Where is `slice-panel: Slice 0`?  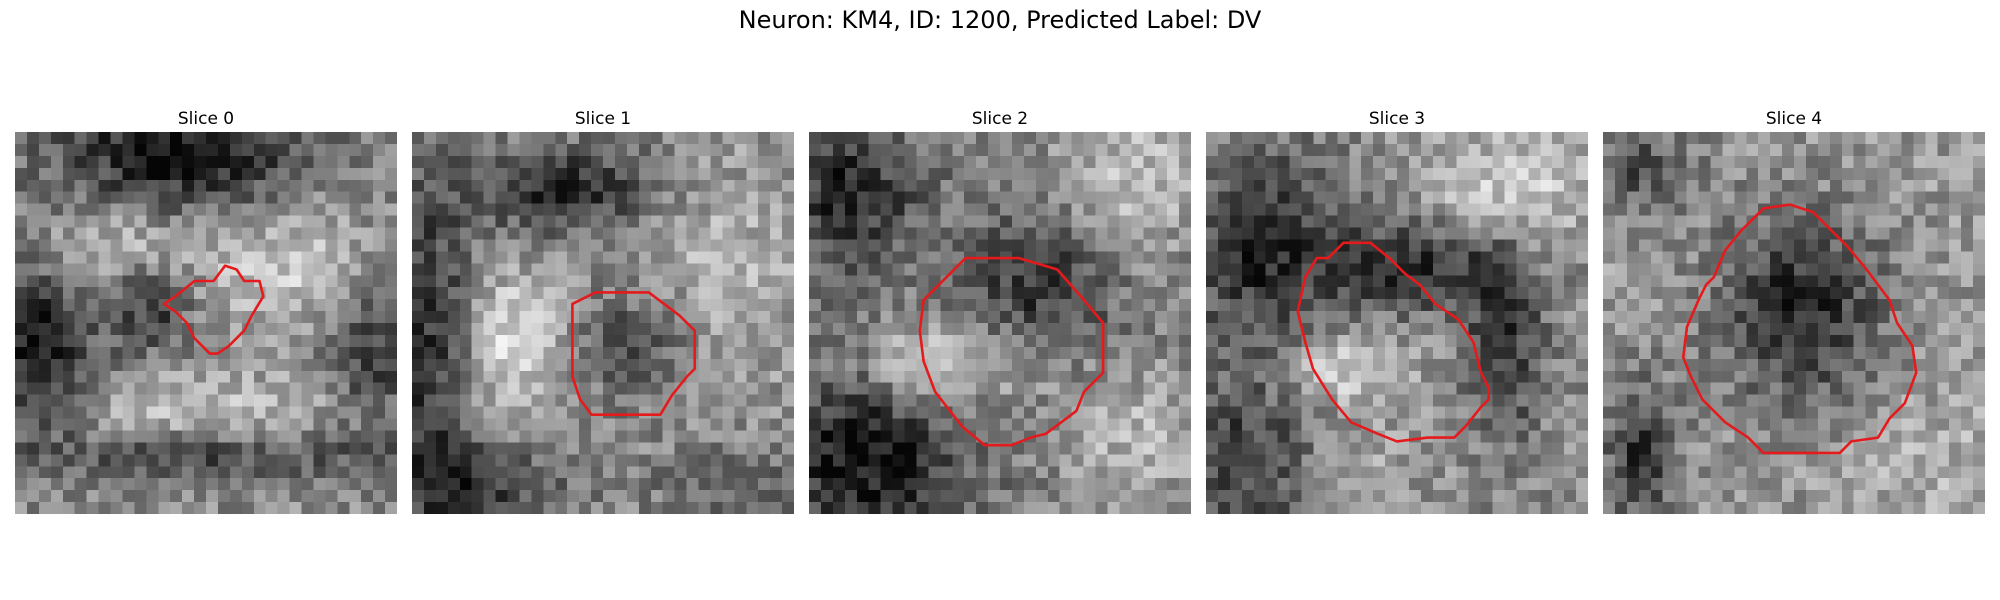 slice-panel: Slice 0 is located at coordinates (206, 310).